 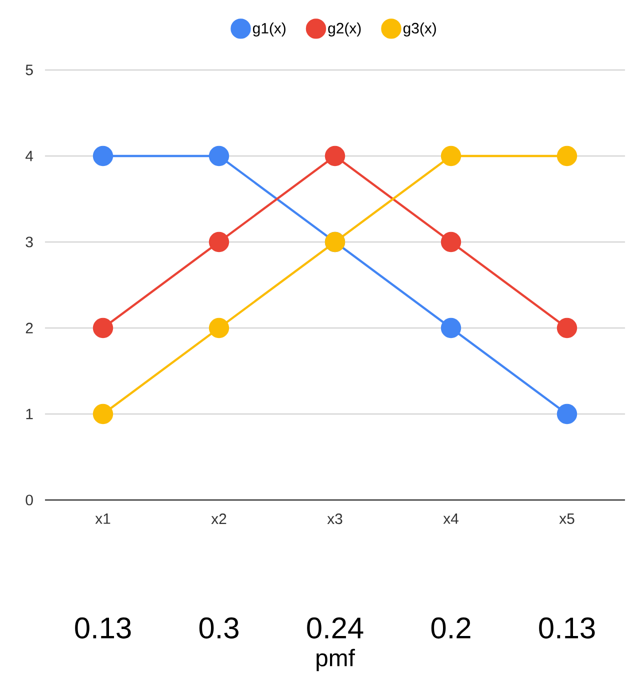 What do you see at coordinates (29, 500) in the screenshot?
I see `y-tick-label: 0` at bounding box center [29, 500].